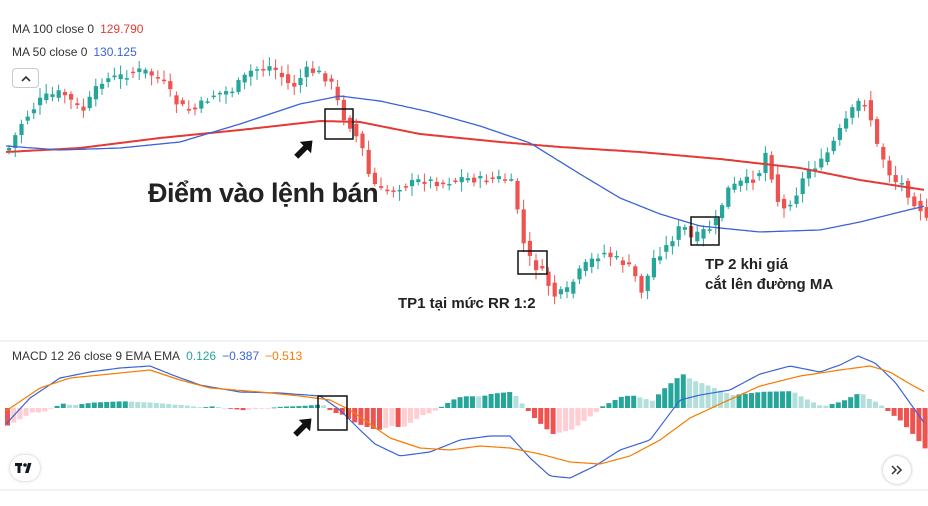 This screenshot has width=928, height=506. I want to click on collapse-legend-button, so click(25, 78).